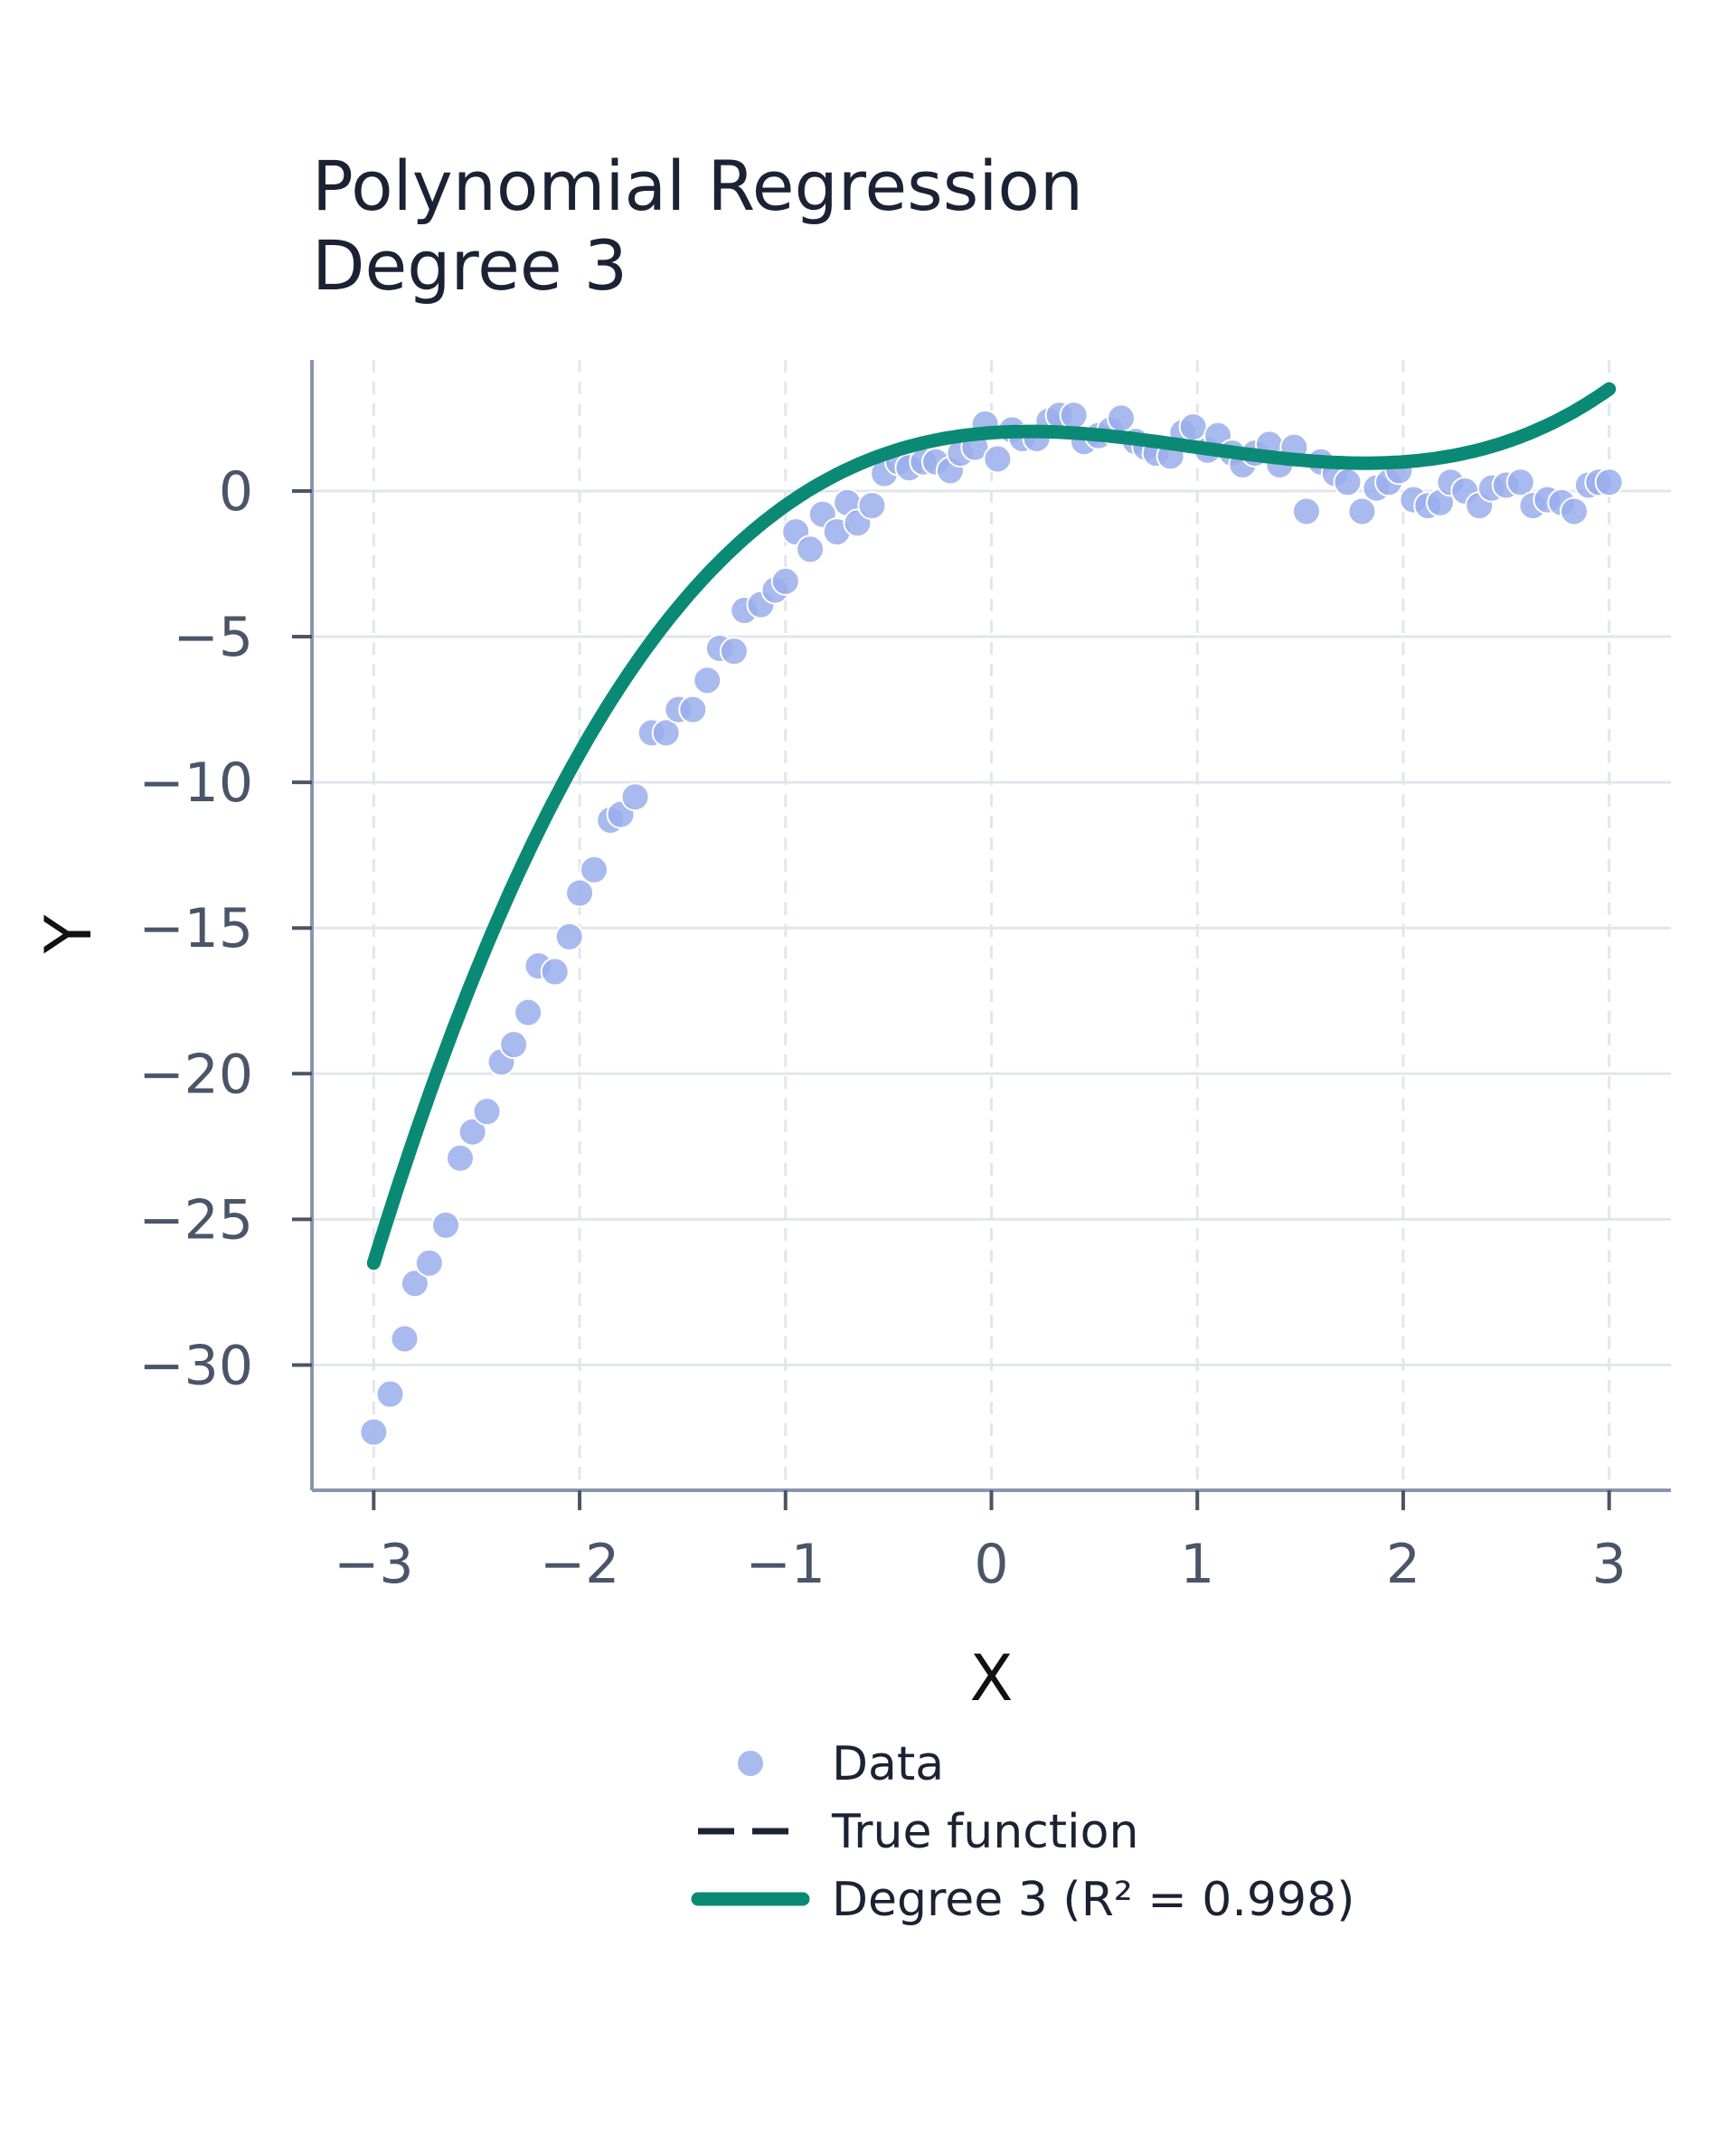 Image resolution: width=1736 pixels, height=2145 pixels. Describe the element at coordinates (196, 928) in the screenshot. I see `y-tick-label: −15` at that location.